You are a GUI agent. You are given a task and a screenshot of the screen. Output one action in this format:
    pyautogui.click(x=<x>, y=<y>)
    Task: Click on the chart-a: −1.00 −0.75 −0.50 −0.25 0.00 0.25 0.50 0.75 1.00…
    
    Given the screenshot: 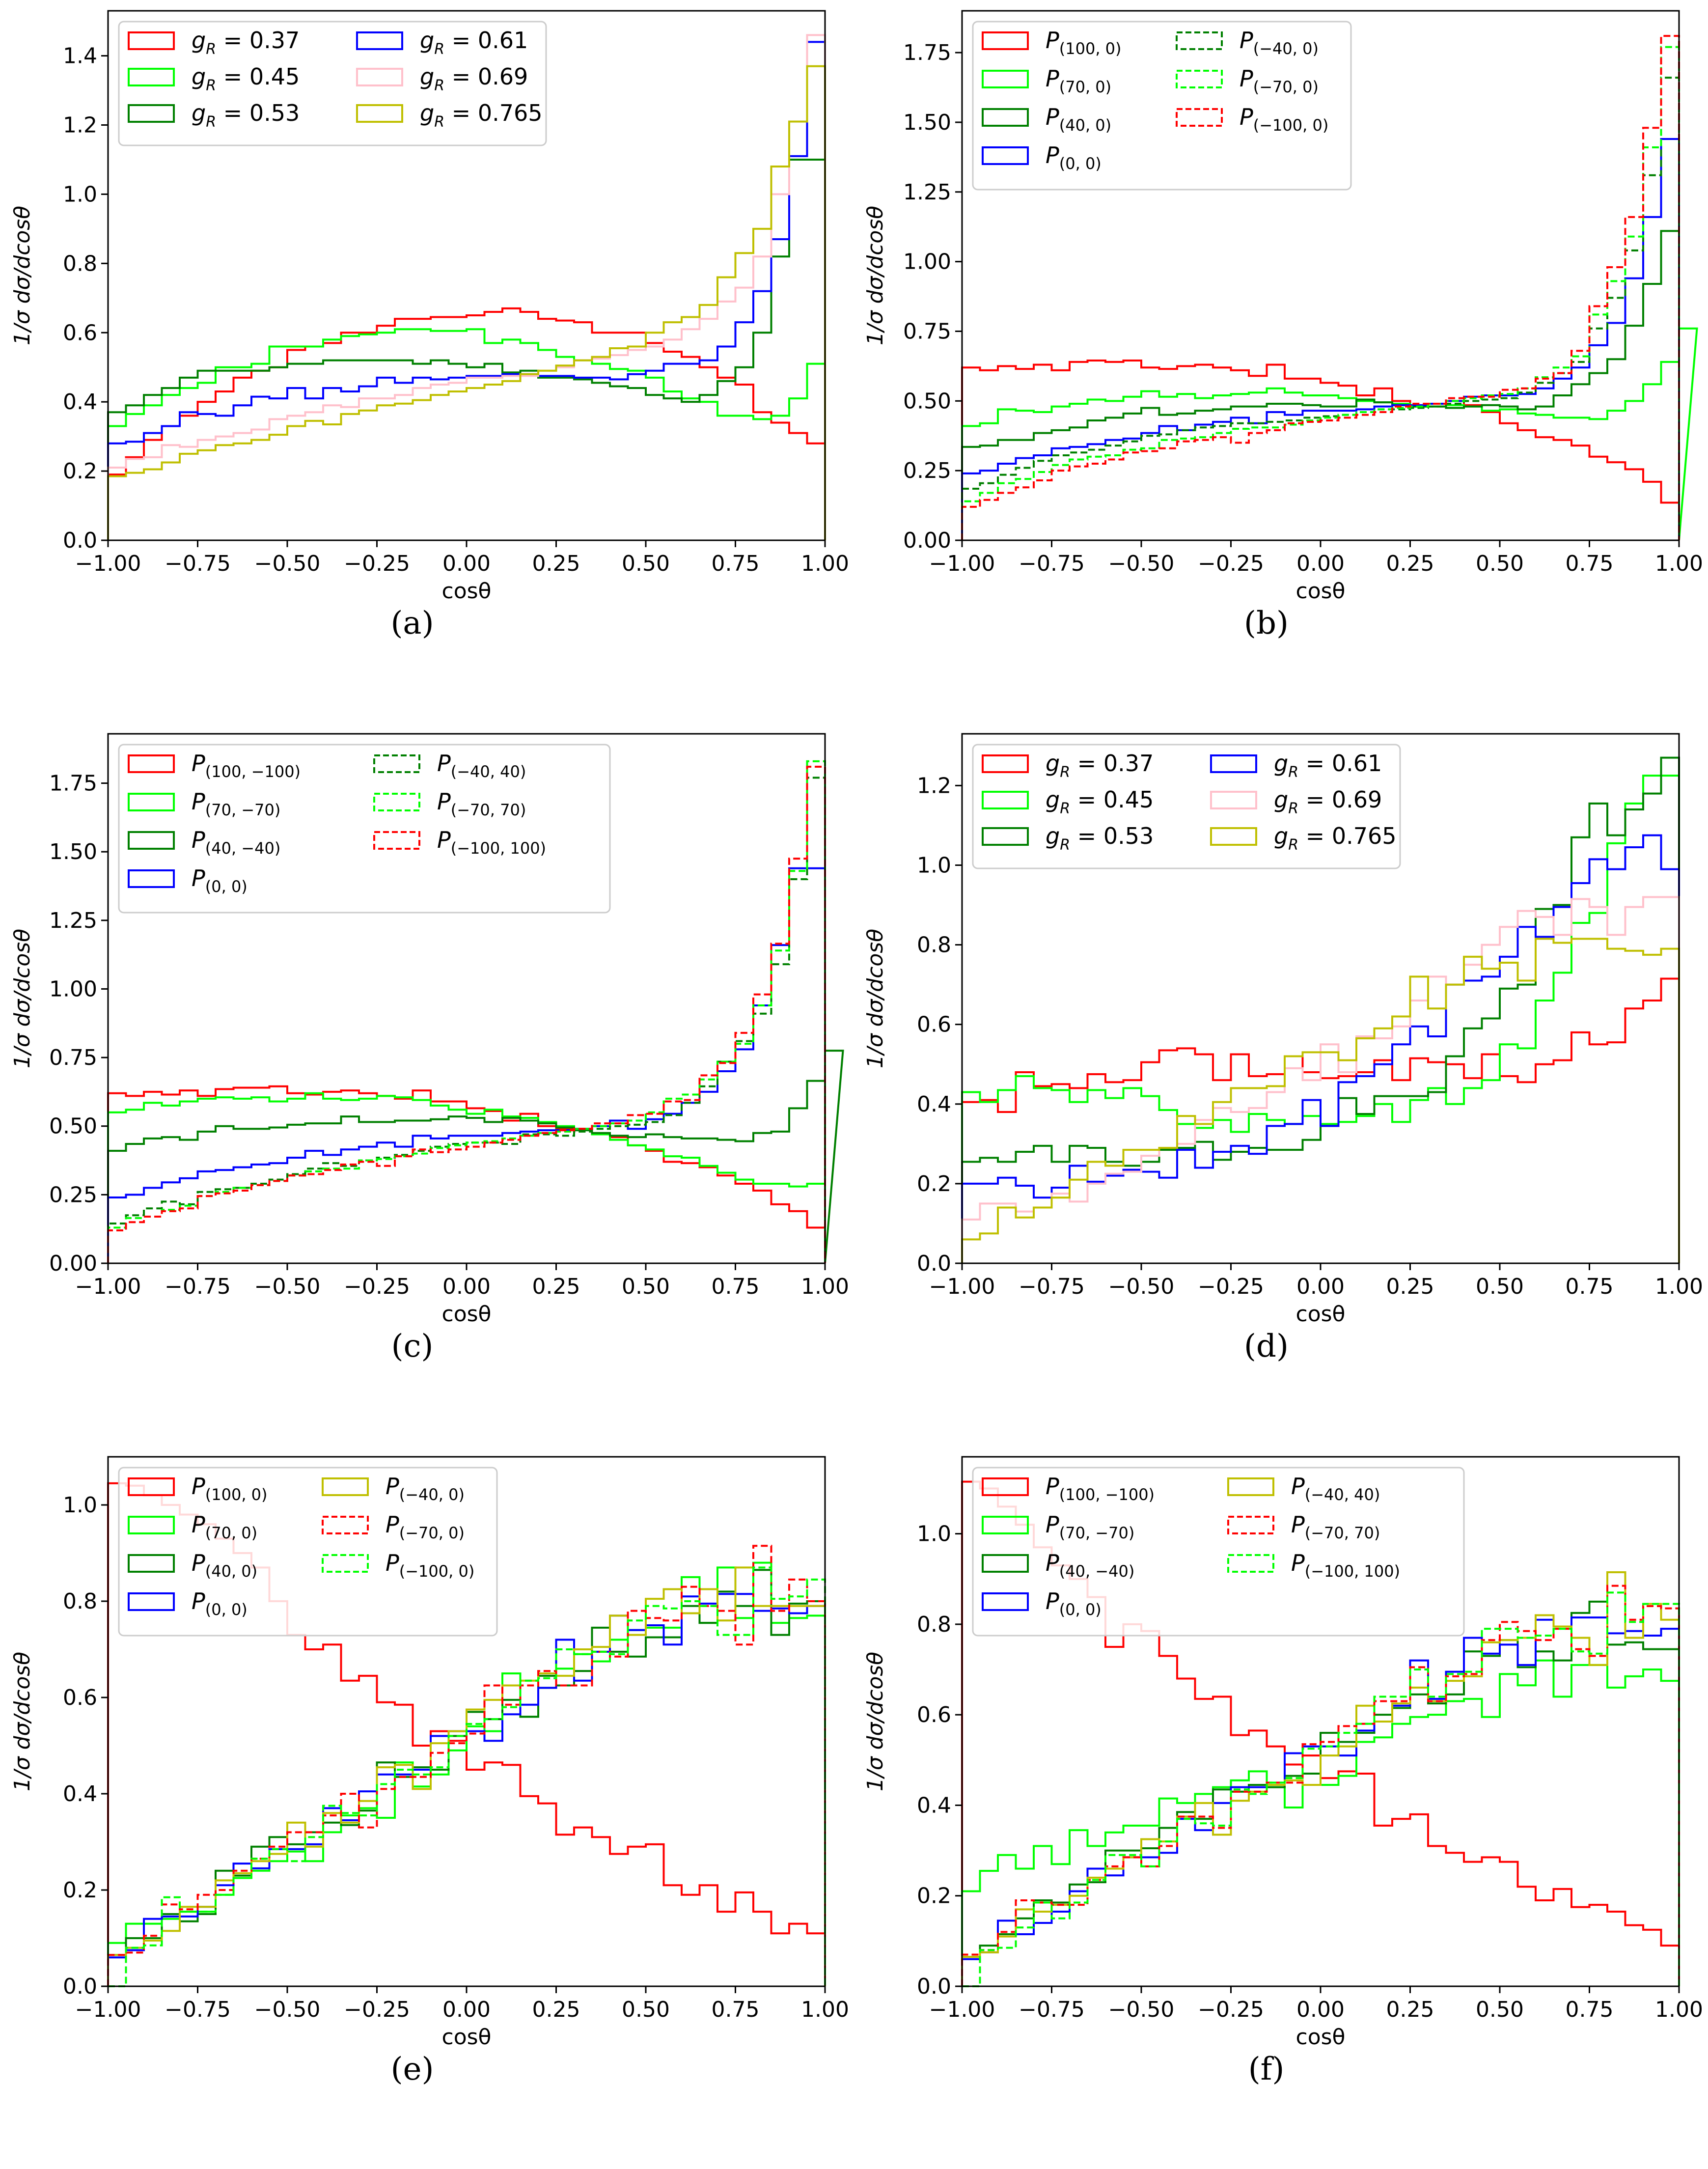 What is the action you would take?
    pyautogui.click(x=429, y=325)
    